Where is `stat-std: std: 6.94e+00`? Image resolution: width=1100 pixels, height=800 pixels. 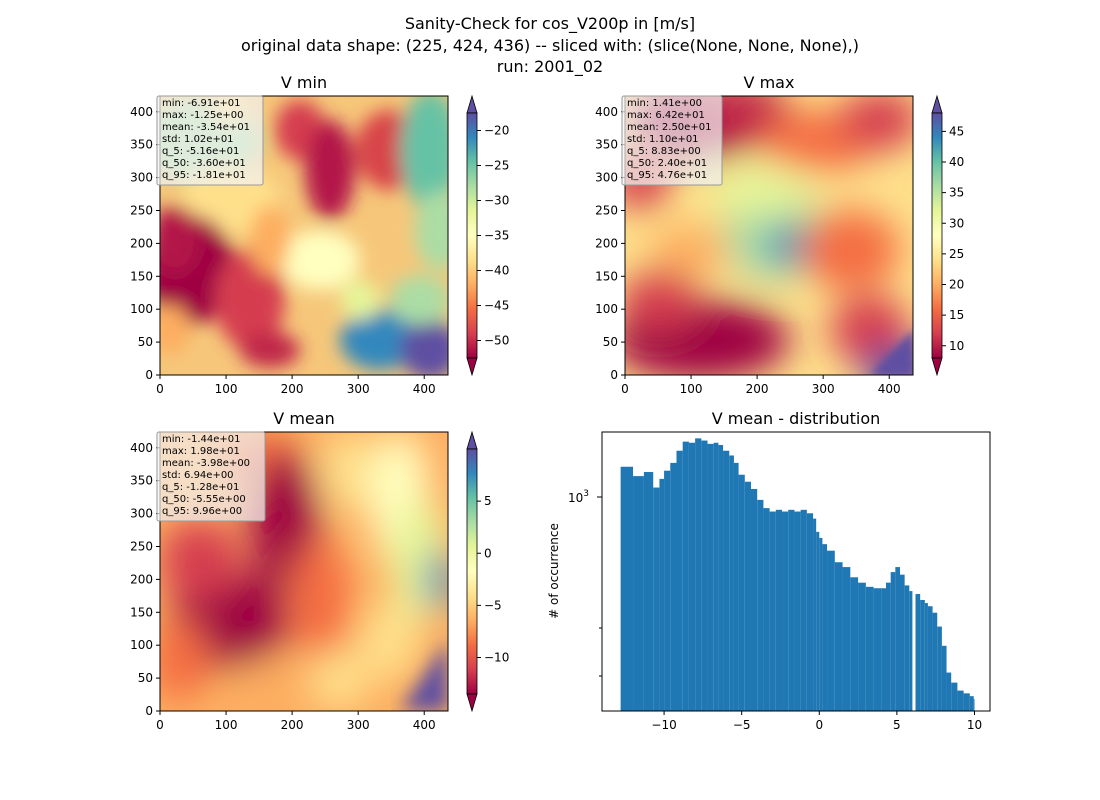 stat-std: std: 6.94e+00 is located at coordinates (198, 475).